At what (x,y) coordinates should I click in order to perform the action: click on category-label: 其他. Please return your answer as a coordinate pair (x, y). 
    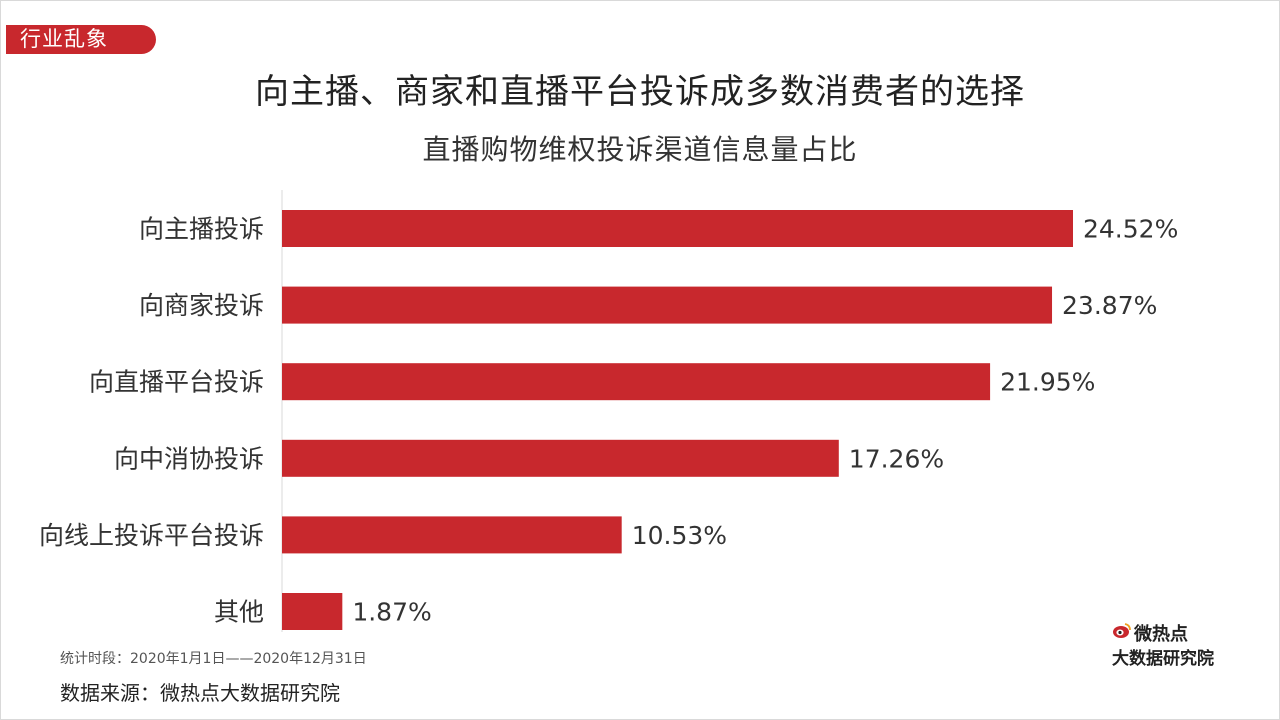
    Looking at the image, I should click on (239, 612).